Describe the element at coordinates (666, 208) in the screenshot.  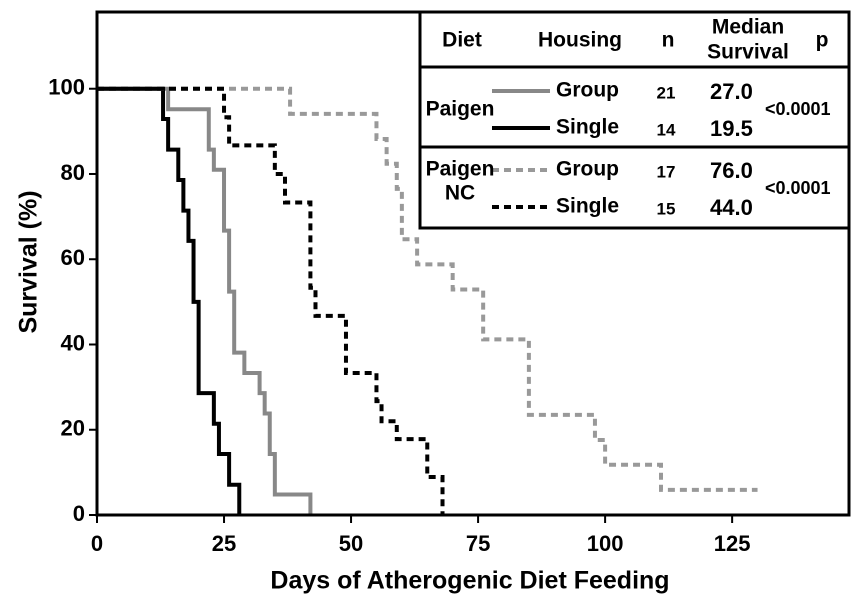
I see `table-n: 15` at that location.